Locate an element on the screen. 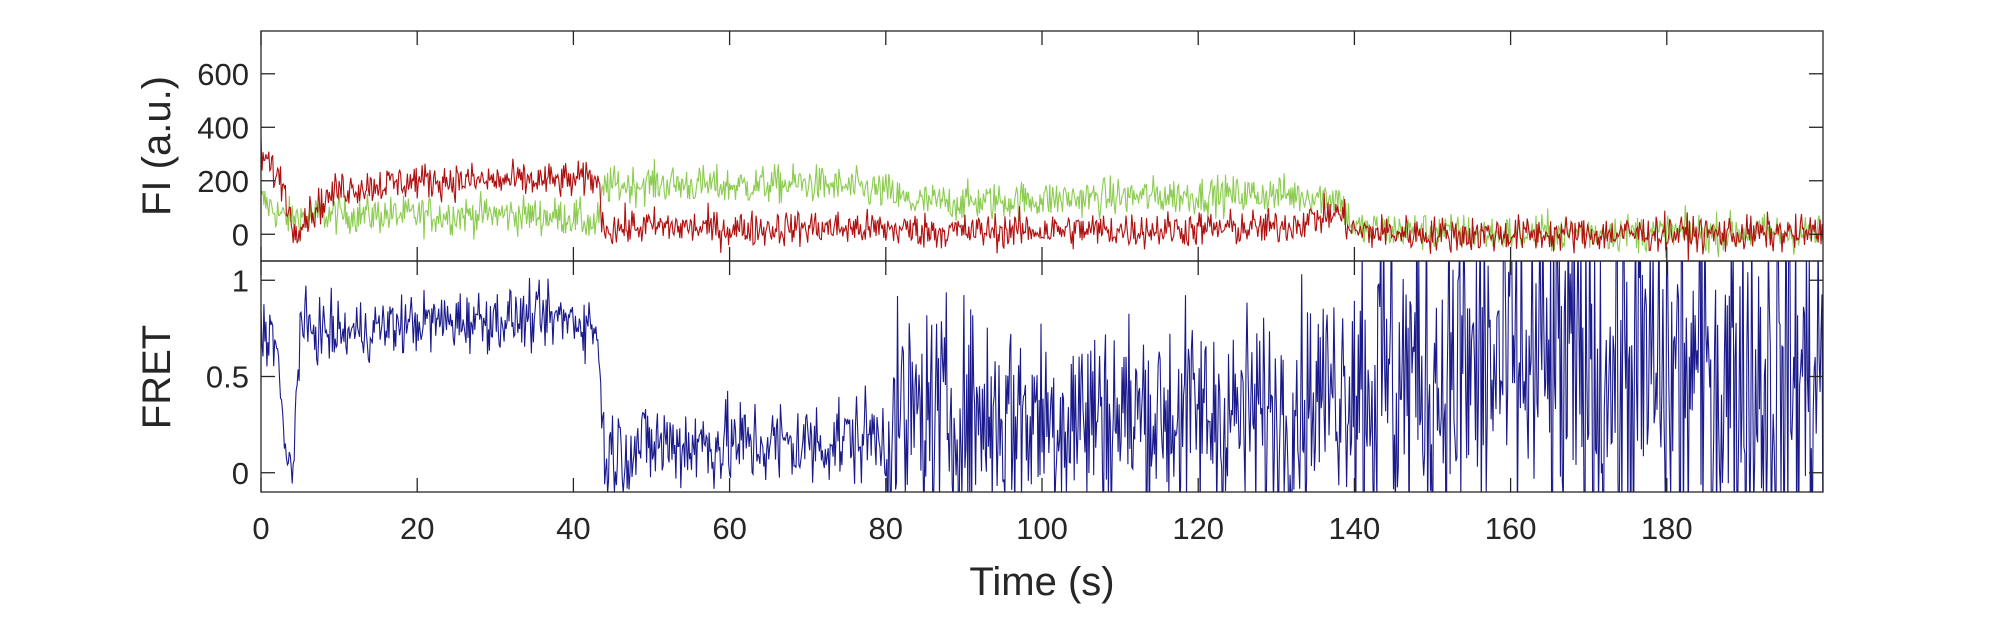 This screenshot has width=2005, height=625. x-tick-label: 160 is located at coordinates (1511, 528).